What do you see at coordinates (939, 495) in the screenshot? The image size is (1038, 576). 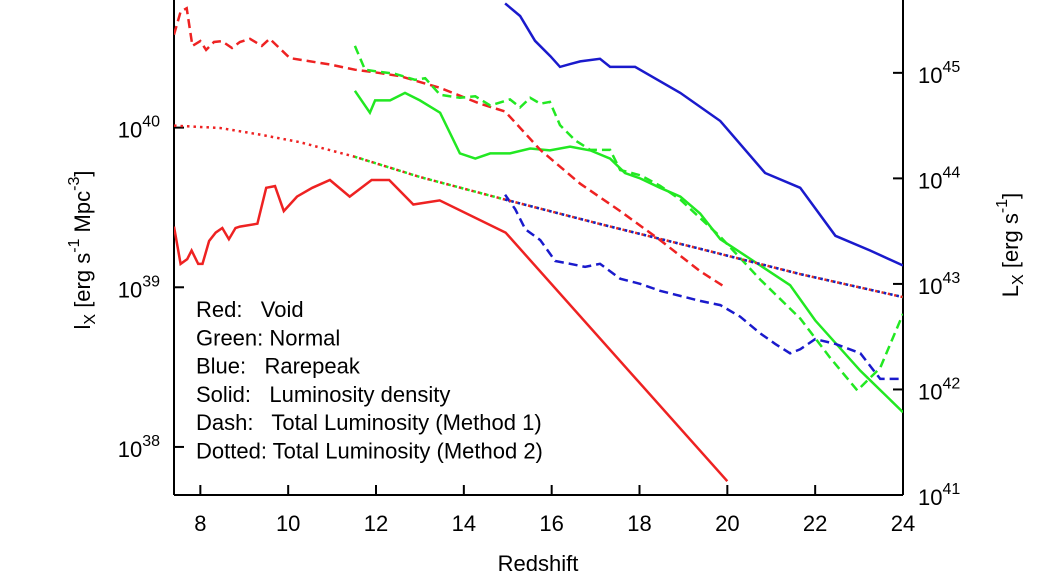 I see `y2-tick-label: 1041` at bounding box center [939, 495].